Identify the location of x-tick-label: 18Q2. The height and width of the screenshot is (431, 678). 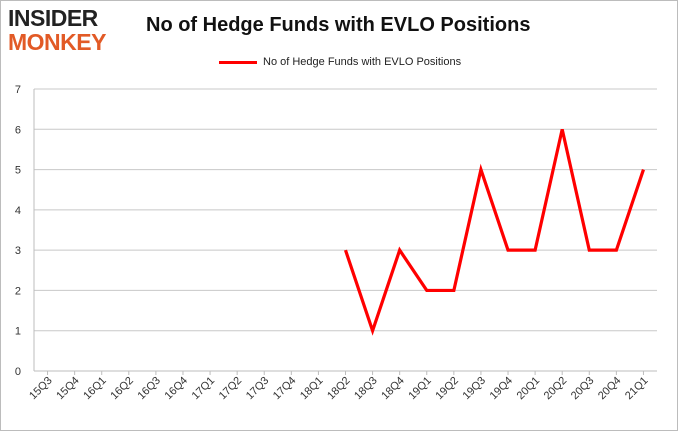
(339, 389).